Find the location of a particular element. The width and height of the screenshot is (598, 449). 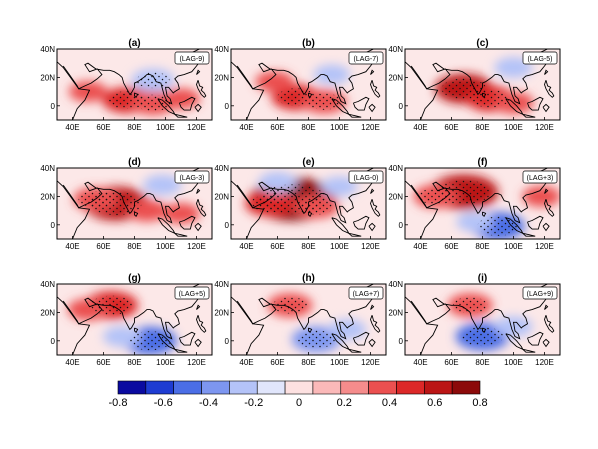

map-panel: (g) (LAG+5) 40N 20N 0 40E 60E 80E 100E 120E is located at coordinates (126, 320).